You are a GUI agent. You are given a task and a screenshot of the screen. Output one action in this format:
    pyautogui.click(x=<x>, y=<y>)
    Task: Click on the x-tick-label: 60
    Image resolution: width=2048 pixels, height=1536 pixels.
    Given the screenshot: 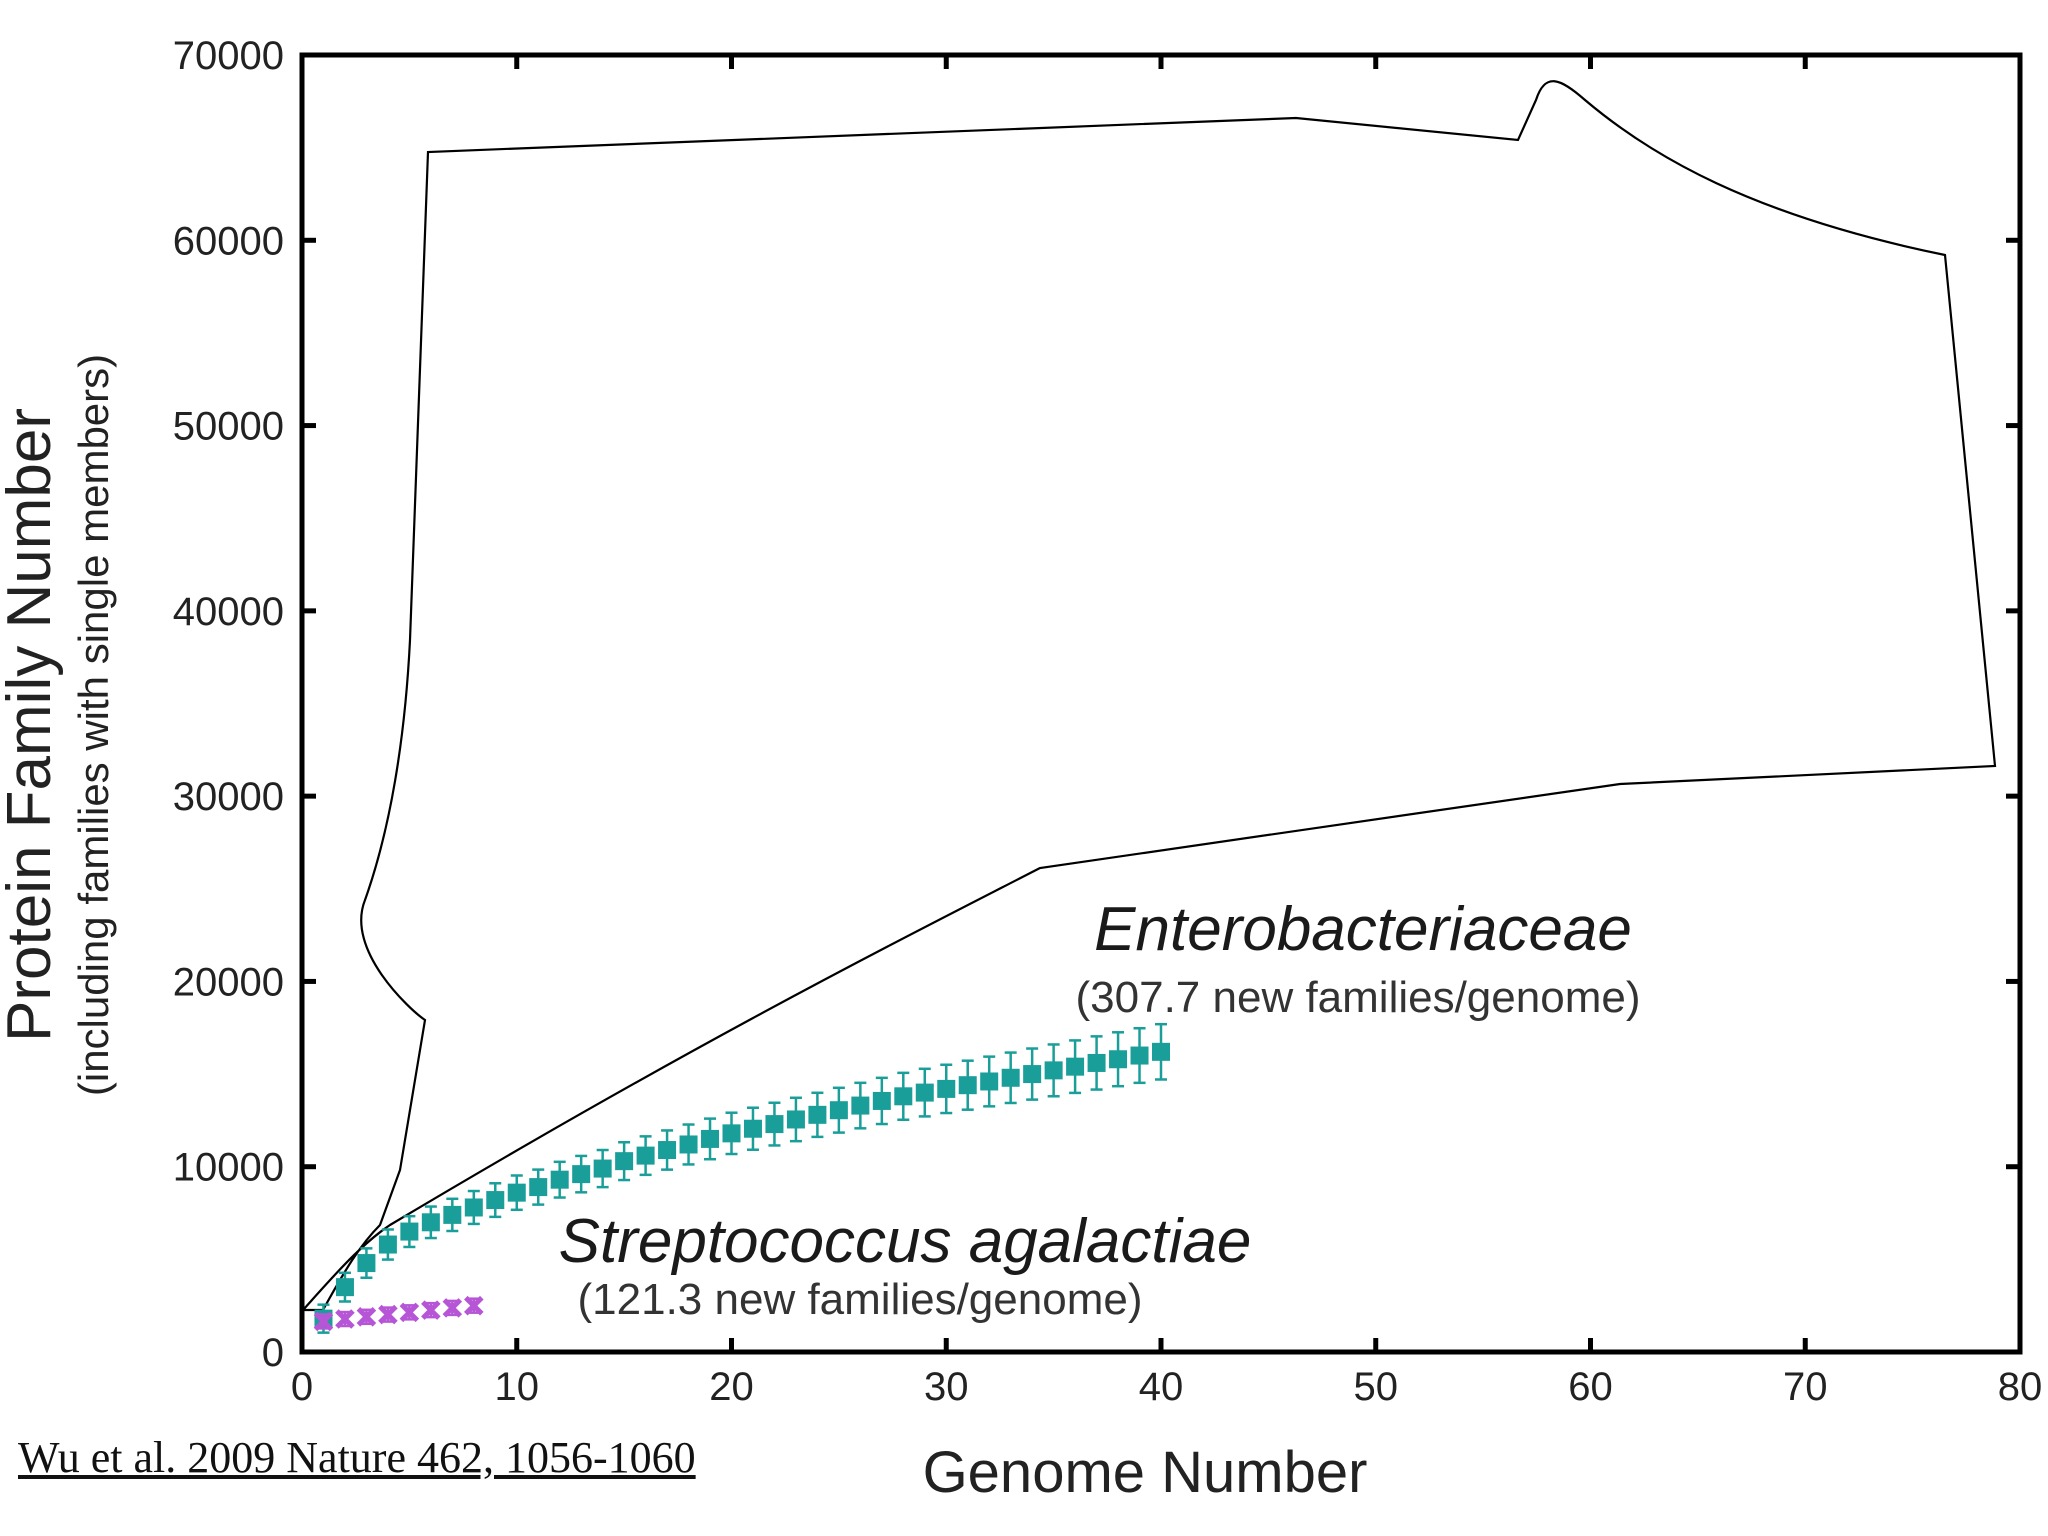 What is the action you would take?
    pyautogui.click(x=1590, y=1387)
    